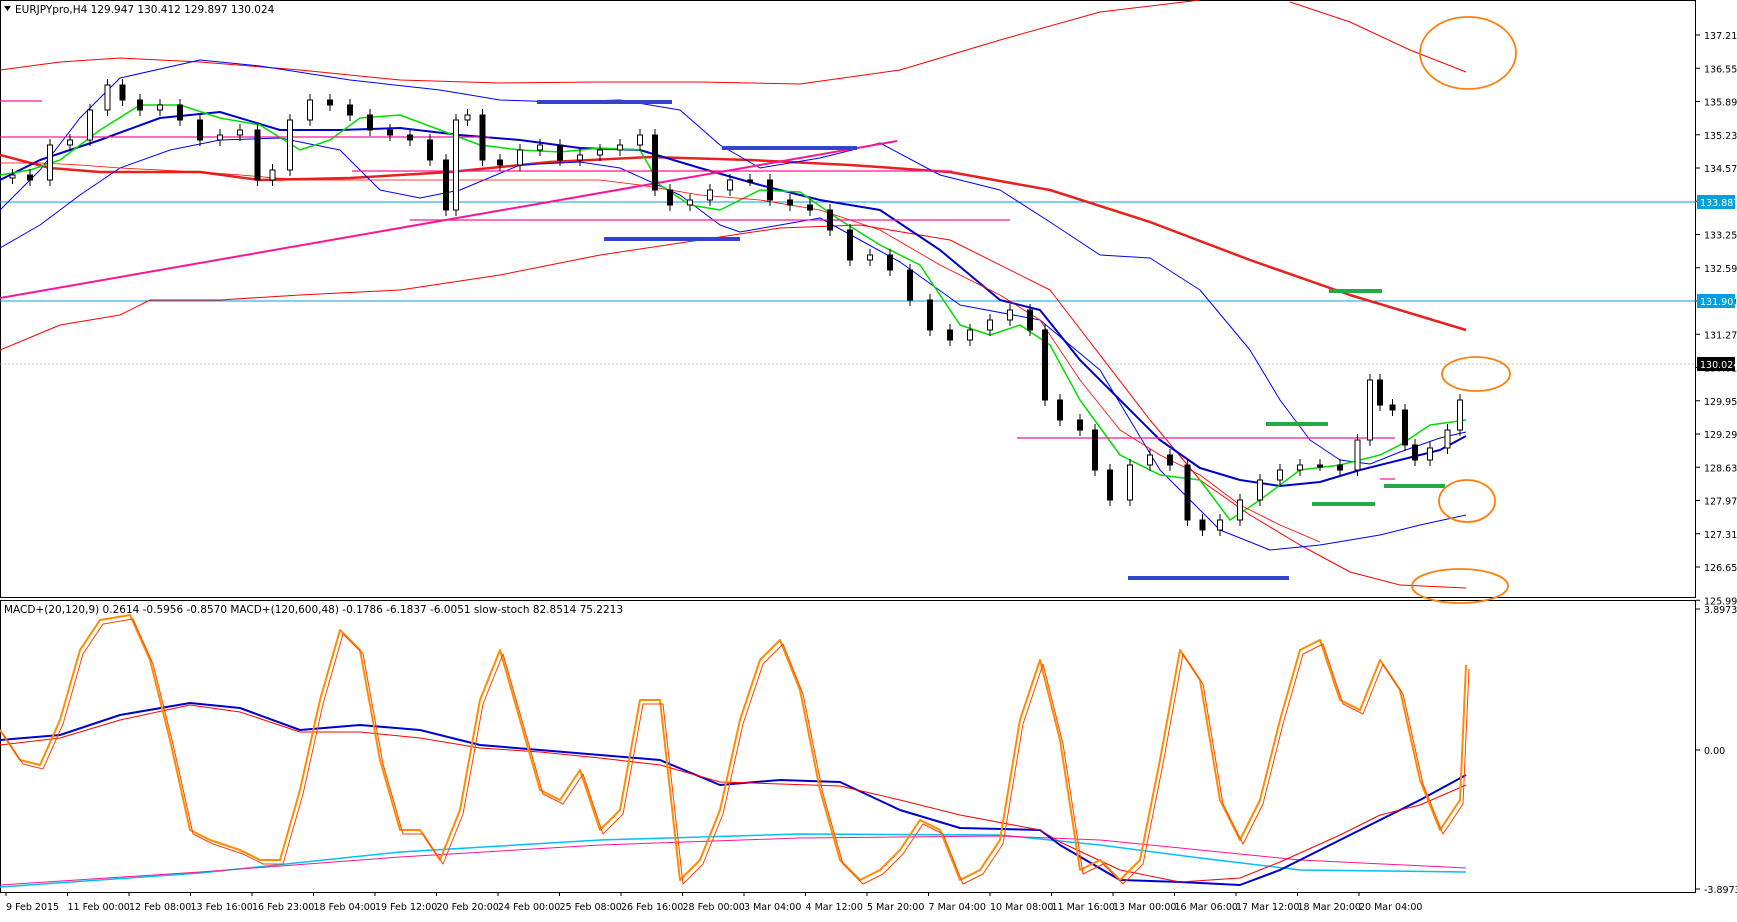  What do you see at coordinates (772, 907) in the screenshot?
I see `time-tick-label: 3 Mar 04:00` at bounding box center [772, 907].